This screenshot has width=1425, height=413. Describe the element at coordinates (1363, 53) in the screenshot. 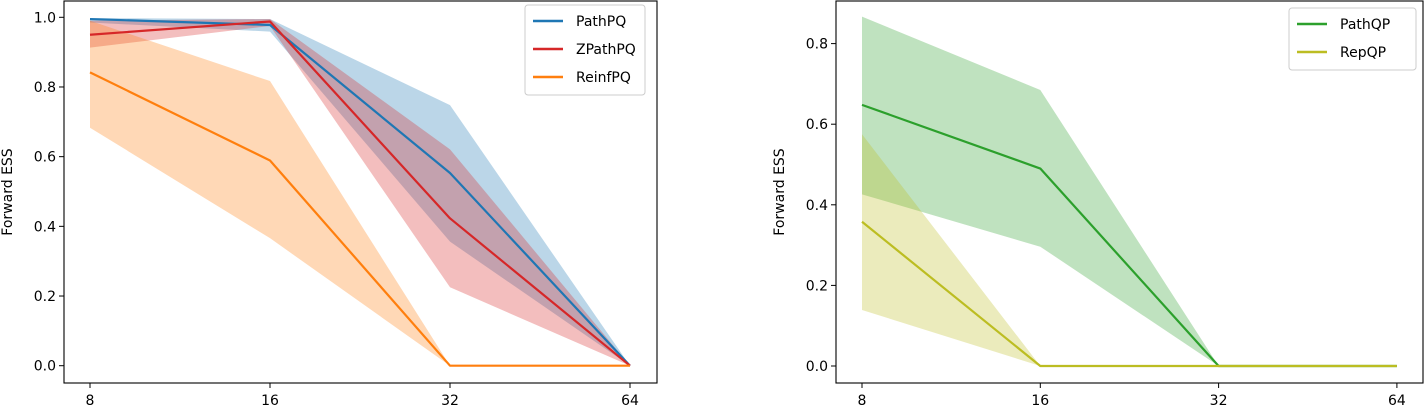

I see `legend-label: RepQP` at that location.